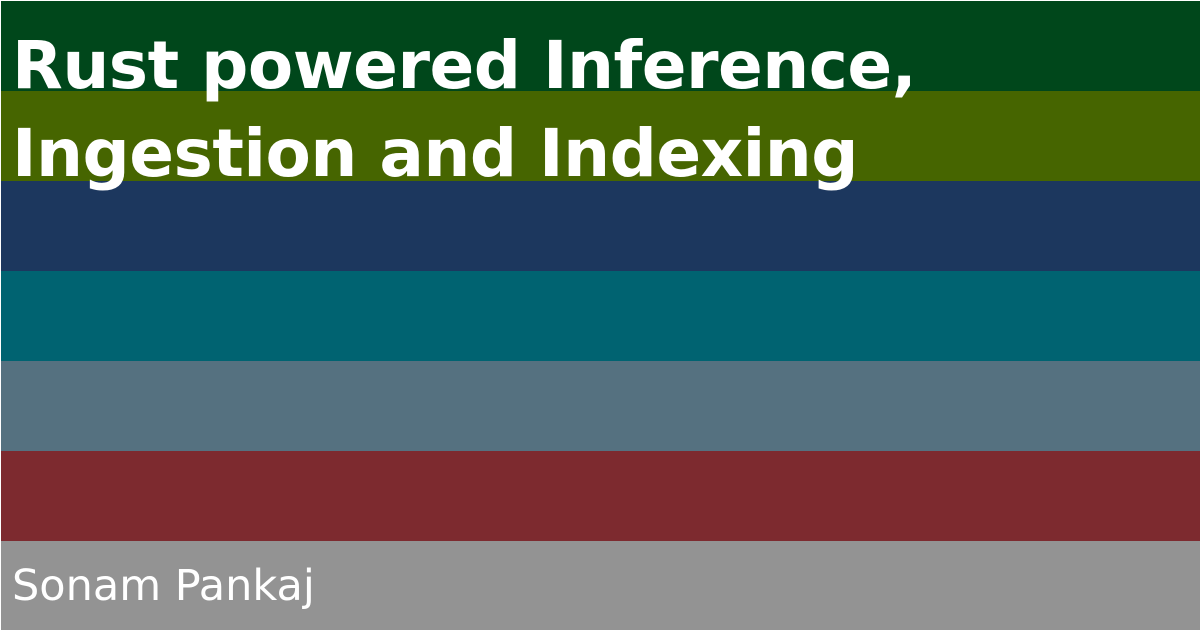 Image resolution: width=1201 pixels, height=631 pixels. Describe the element at coordinates (600, 496) in the screenshot. I see `stripe-maroon` at that location.